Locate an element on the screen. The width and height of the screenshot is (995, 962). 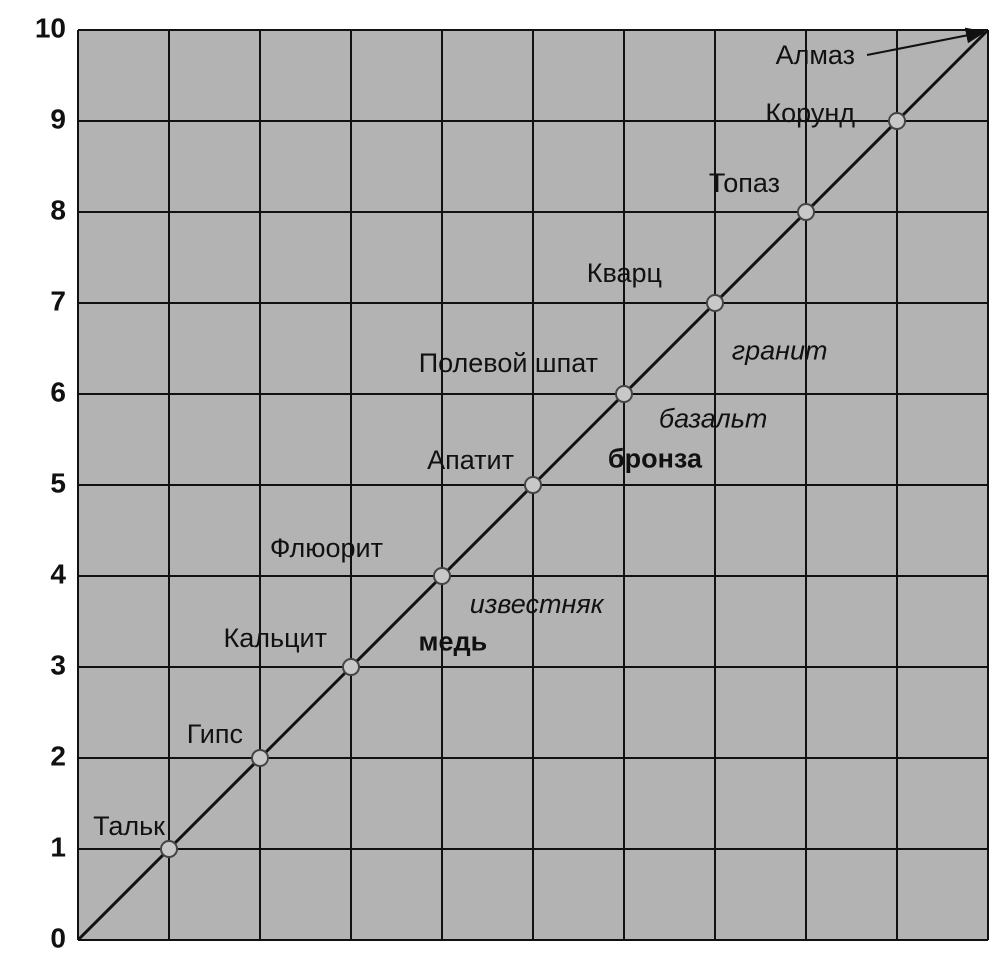
annotation: медь is located at coordinates (453, 641).